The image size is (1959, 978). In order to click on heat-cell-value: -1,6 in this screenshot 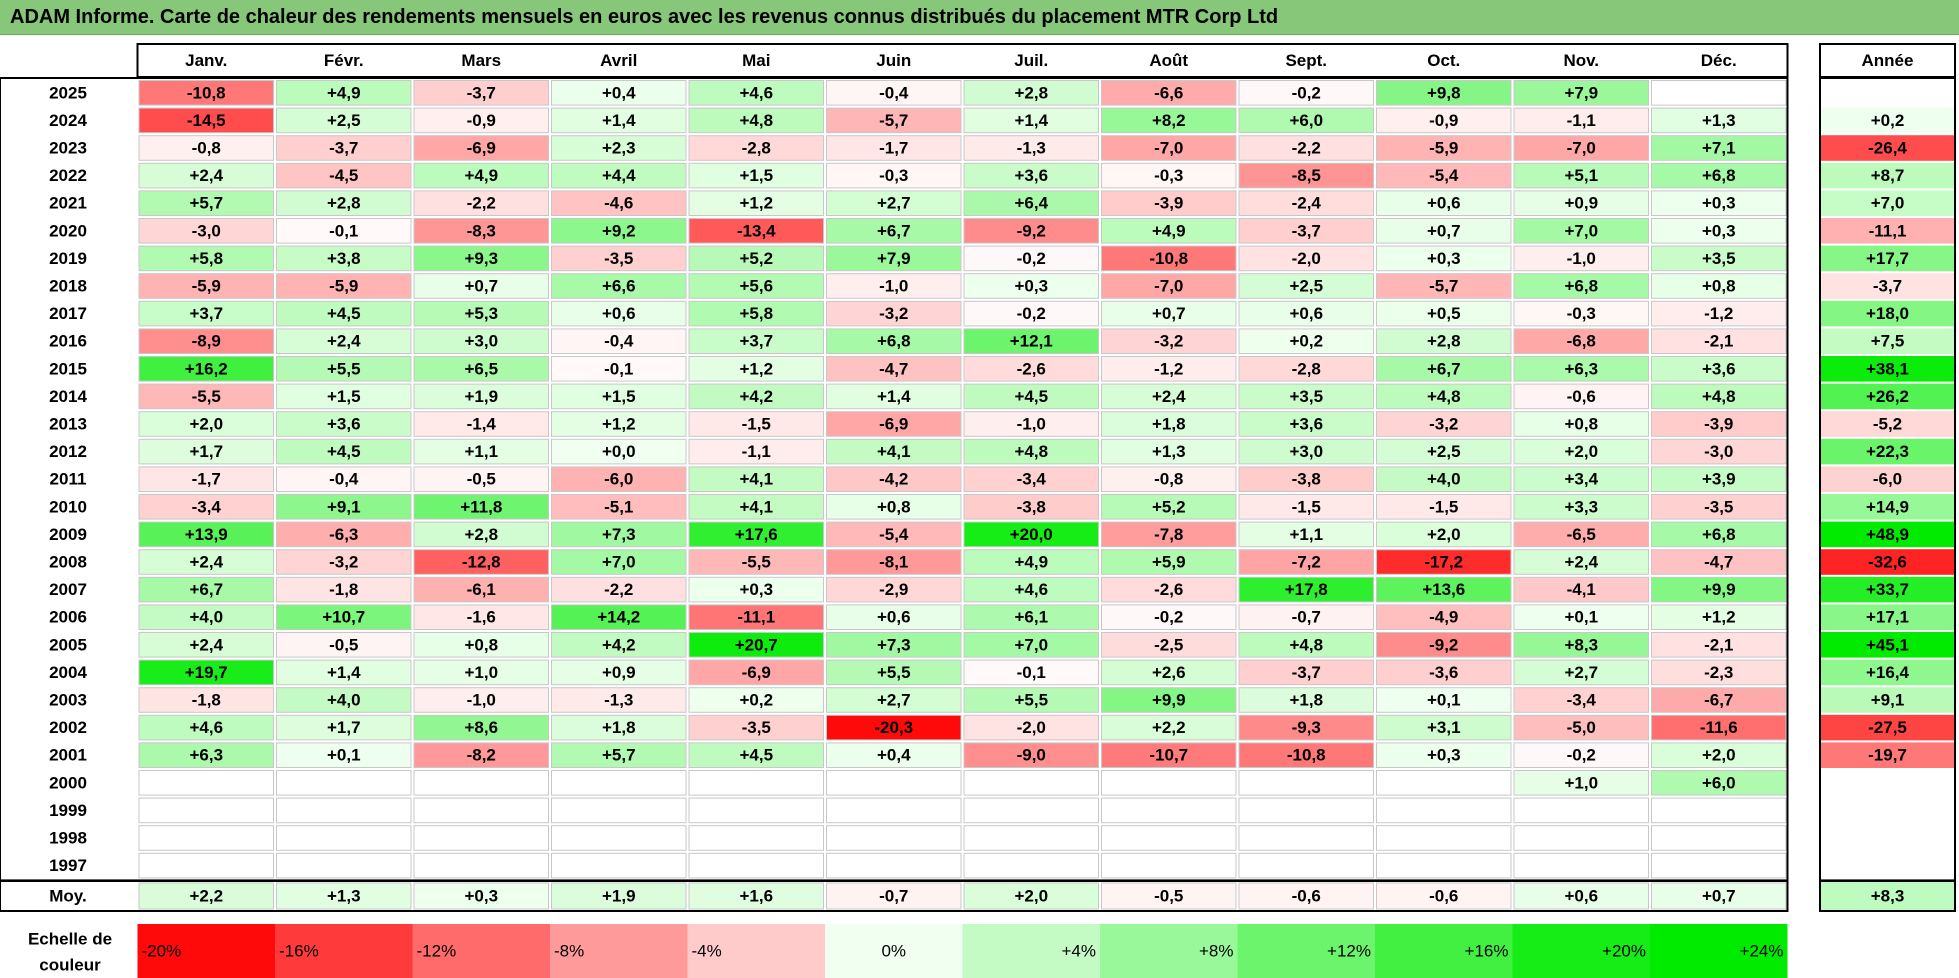, I will do `click(481, 617)`.